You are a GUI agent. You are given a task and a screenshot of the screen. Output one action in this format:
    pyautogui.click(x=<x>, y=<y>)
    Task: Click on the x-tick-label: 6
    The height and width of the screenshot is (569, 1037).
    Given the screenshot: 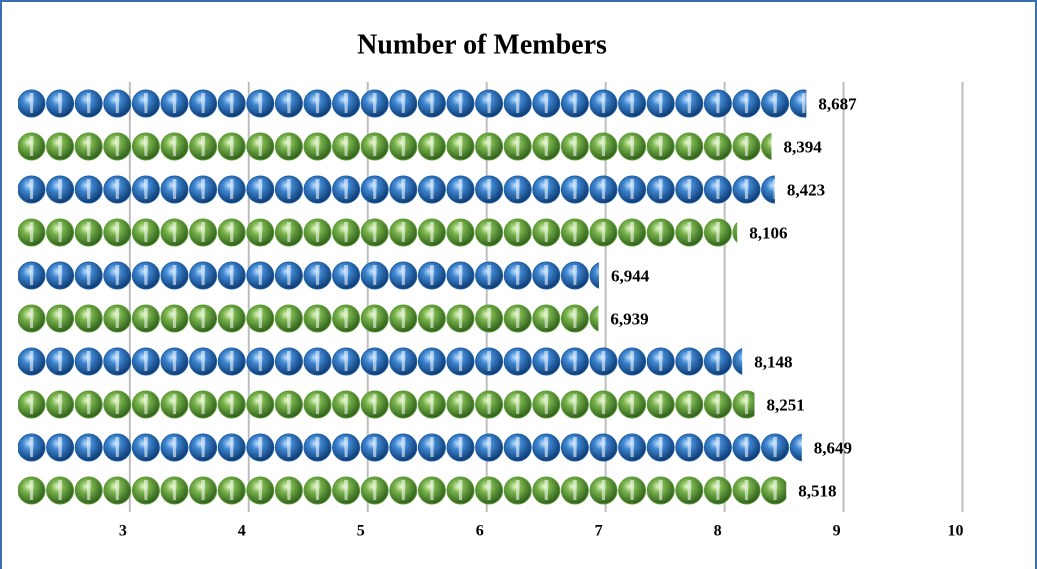 What is the action you would take?
    pyautogui.click(x=480, y=531)
    